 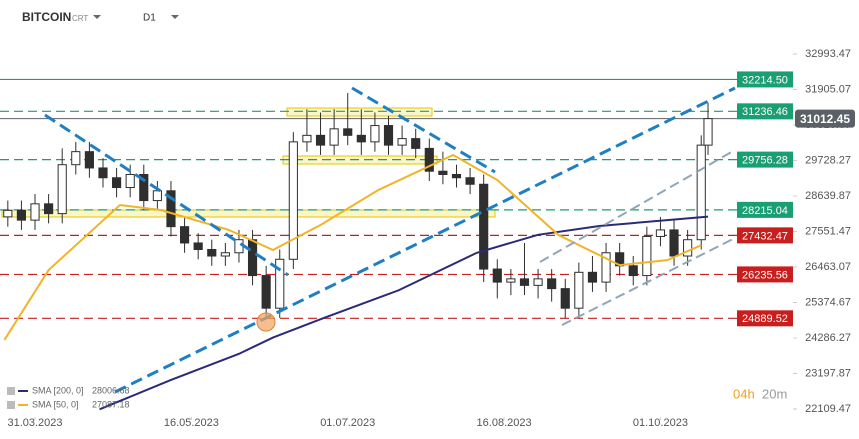 What do you see at coordinates (46, 17) in the screenshot?
I see `symbol: BITCOIN` at bounding box center [46, 17].